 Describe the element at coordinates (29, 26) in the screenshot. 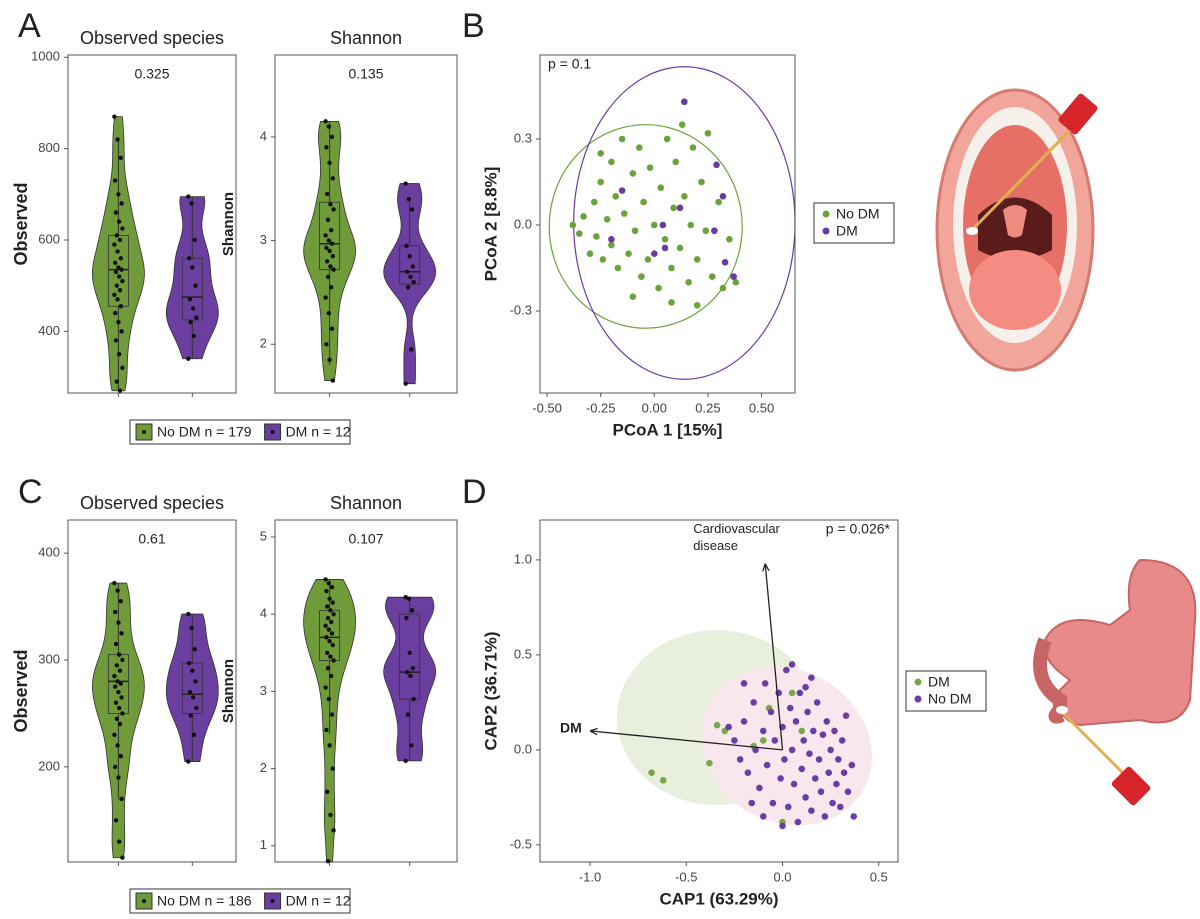

I see `panel-label: A` at that location.